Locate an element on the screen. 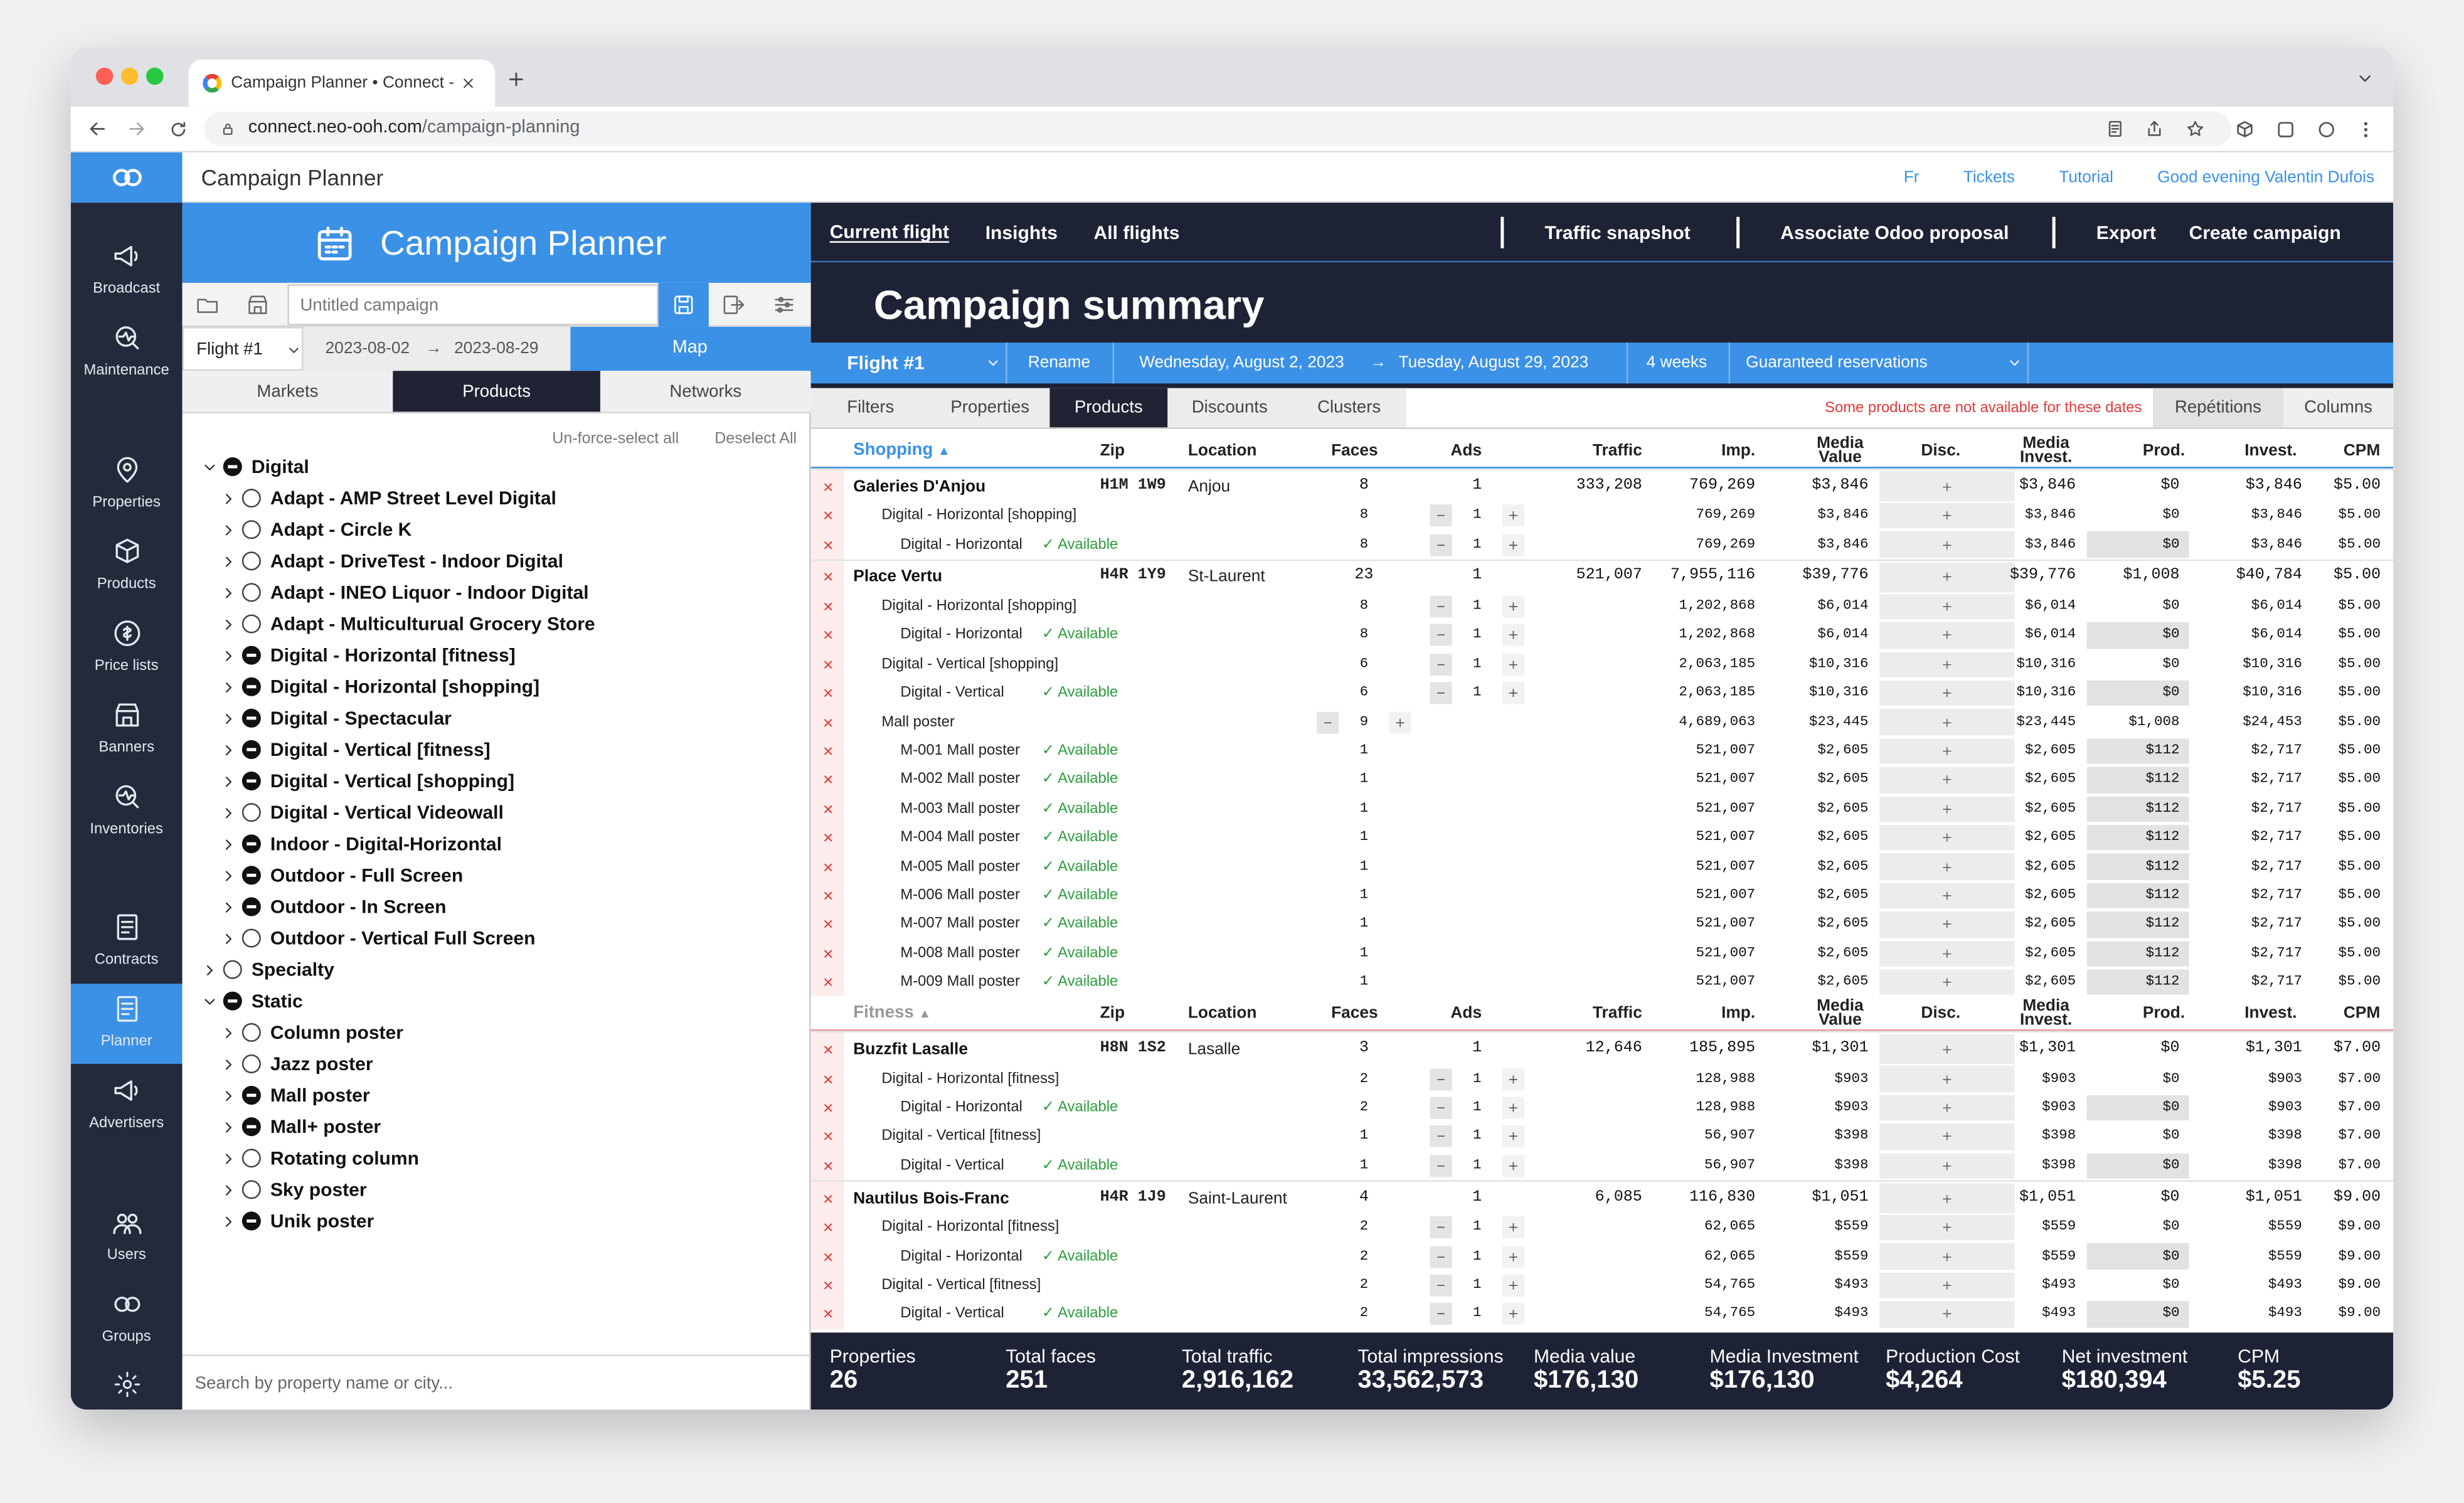  summary-tab: Filters is located at coordinates (870, 408).